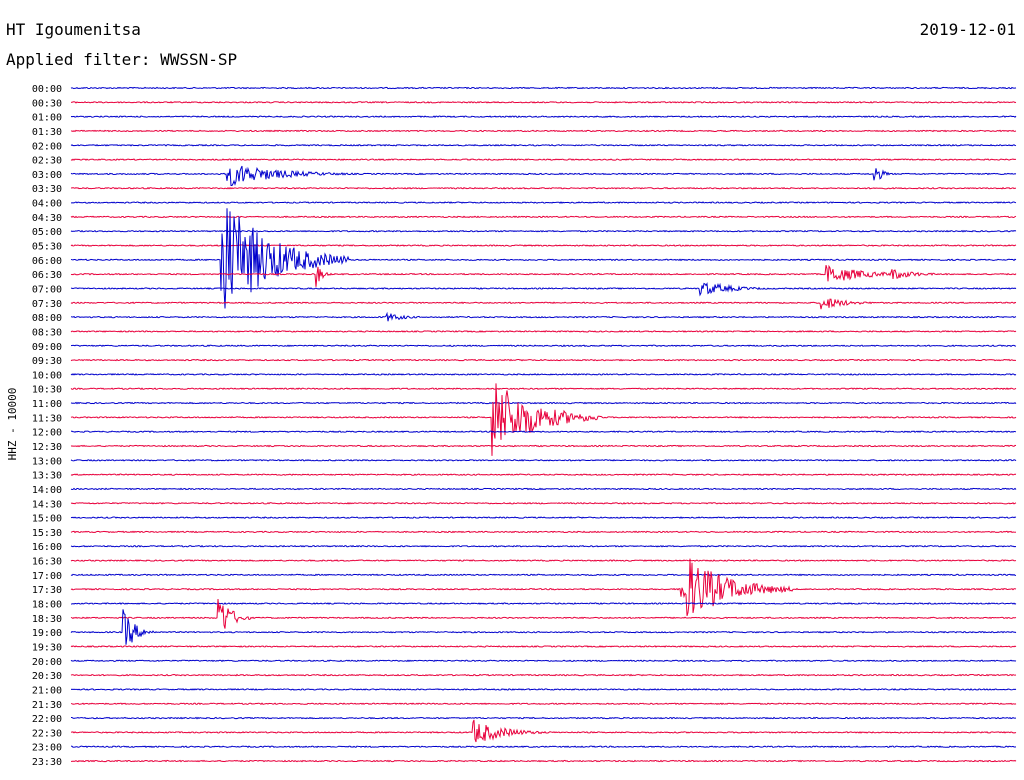  I want to click on row-label: 19:00, so click(47, 633).